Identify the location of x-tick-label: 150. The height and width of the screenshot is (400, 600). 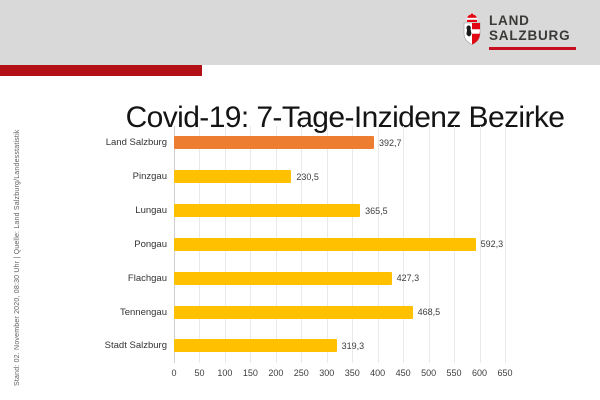
(250, 373).